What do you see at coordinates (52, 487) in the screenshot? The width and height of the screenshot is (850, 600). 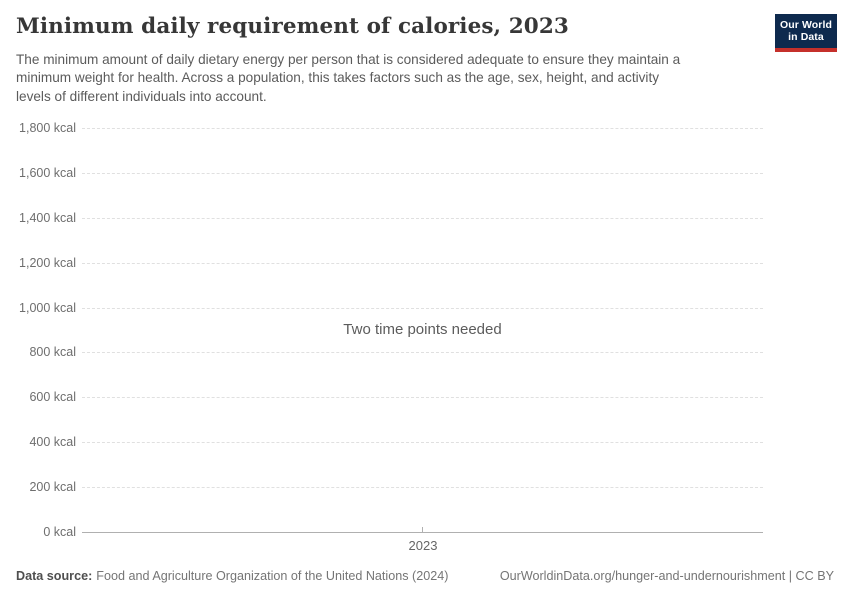 I see `y-axis-tick-label: 200 kcal` at bounding box center [52, 487].